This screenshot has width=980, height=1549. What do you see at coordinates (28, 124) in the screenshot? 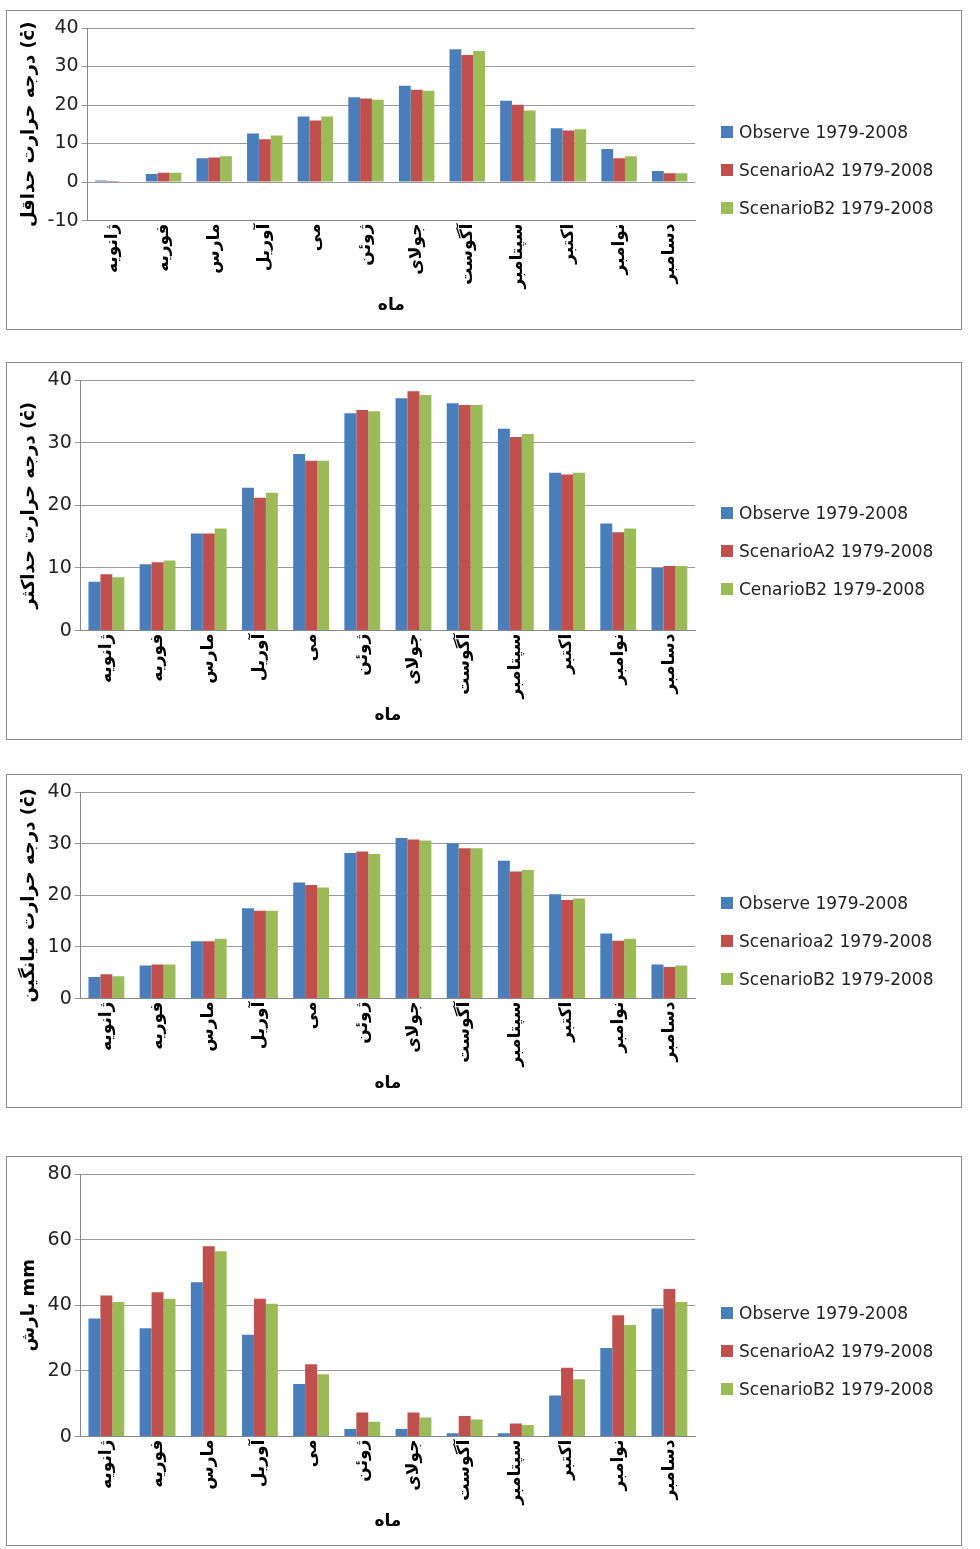
I see `y-axis-title: درجه حرارت حداقل (ċ)` at bounding box center [28, 124].